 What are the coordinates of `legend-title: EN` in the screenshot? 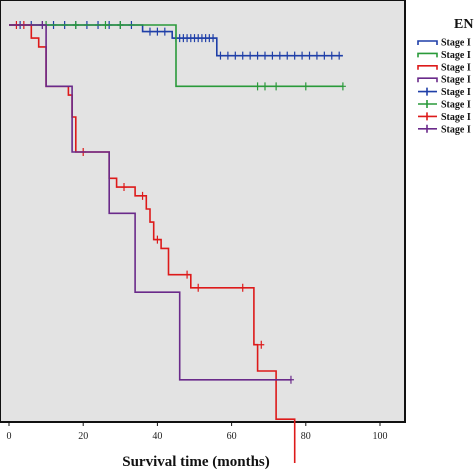 It's located at (463, 24).